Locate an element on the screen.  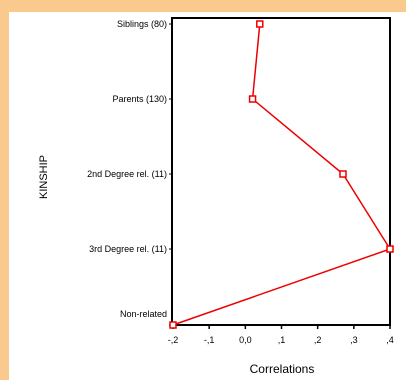
y-tick-label: Siblings (80) is located at coordinates (142, 24).